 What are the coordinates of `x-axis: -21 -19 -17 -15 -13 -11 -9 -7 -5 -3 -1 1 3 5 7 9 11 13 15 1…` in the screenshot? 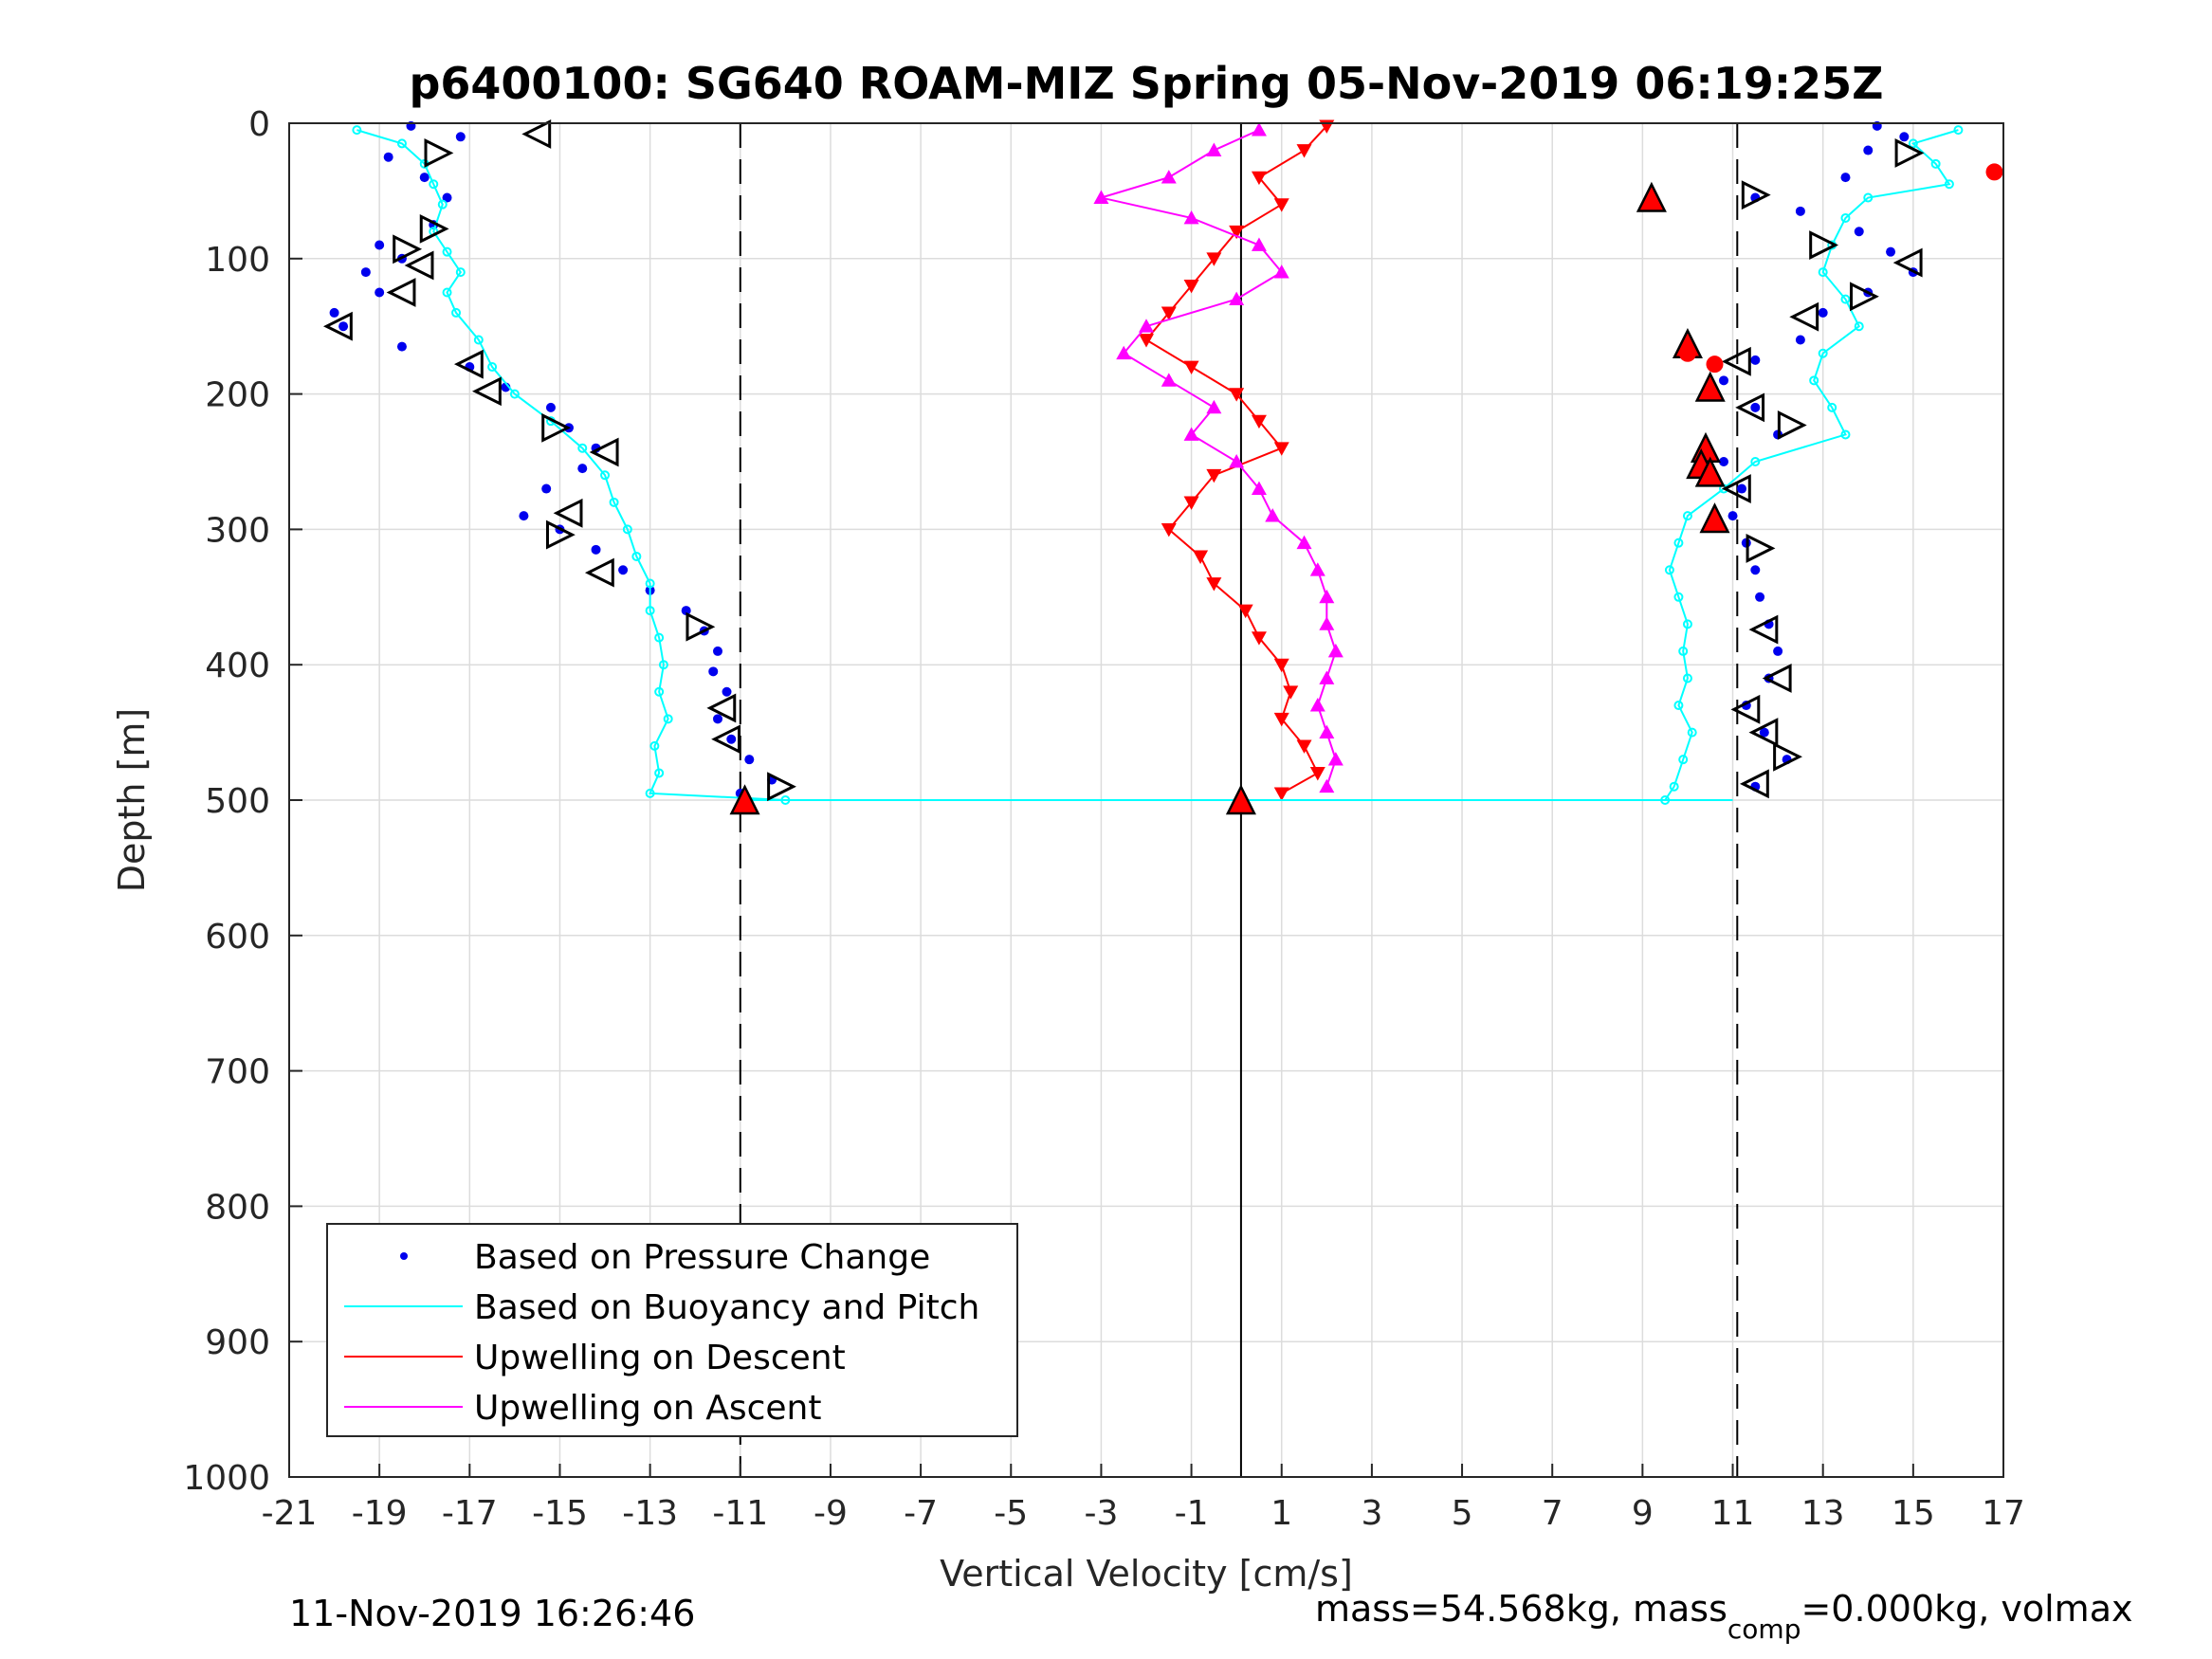 It's located at (1143, 1498).